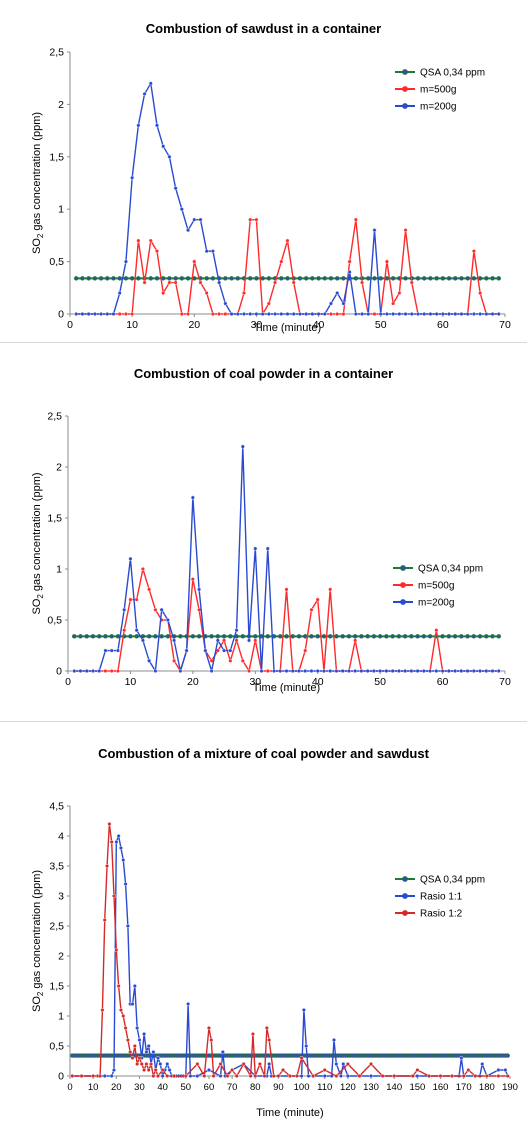 This screenshot has height=1134, width=527. What do you see at coordinates (194, 325) in the screenshot?
I see `x-tick-label: 20` at bounding box center [194, 325].